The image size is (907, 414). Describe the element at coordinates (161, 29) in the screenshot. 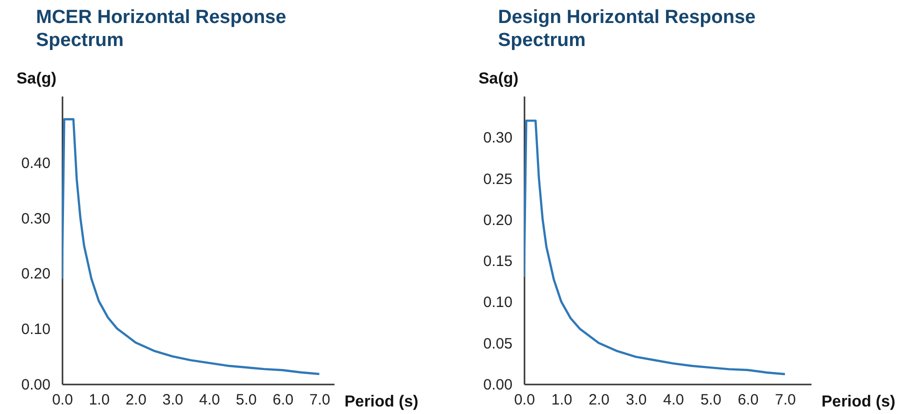

I see `chart-title: MCER Horizontal Response Spectrum` at that location.